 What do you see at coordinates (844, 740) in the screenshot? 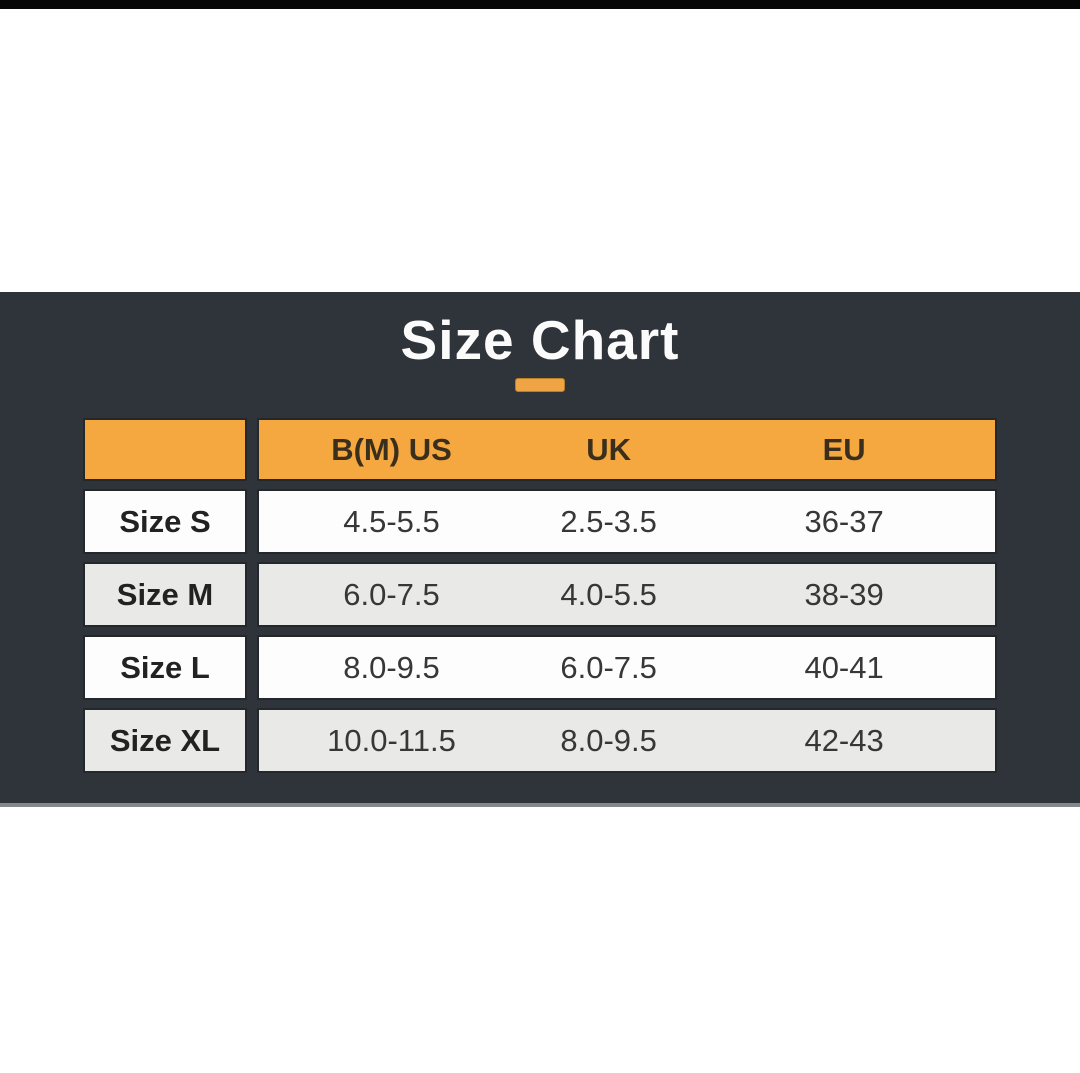
I see `value-eu: 42-43` at bounding box center [844, 740].